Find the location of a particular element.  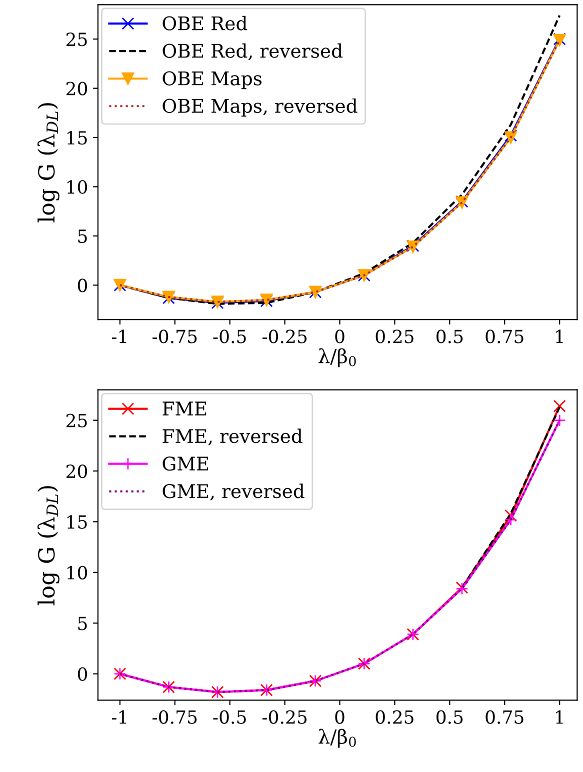

legend-label: FME is located at coordinates (184, 409).